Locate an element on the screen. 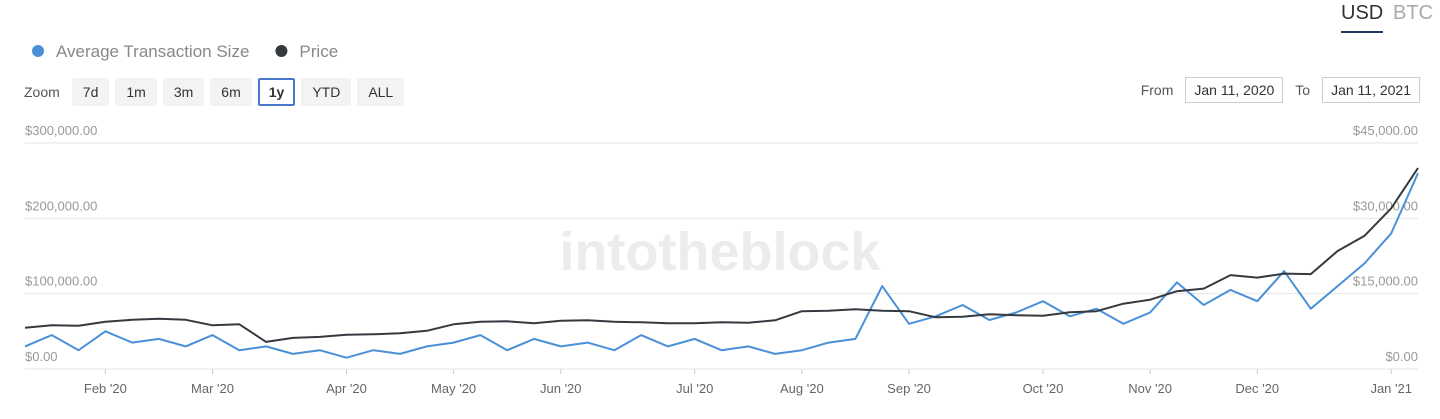 Image resolution: width=1440 pixels, height=419 pixels. currency-btc: BTC is located at coordinates (1413, 13).